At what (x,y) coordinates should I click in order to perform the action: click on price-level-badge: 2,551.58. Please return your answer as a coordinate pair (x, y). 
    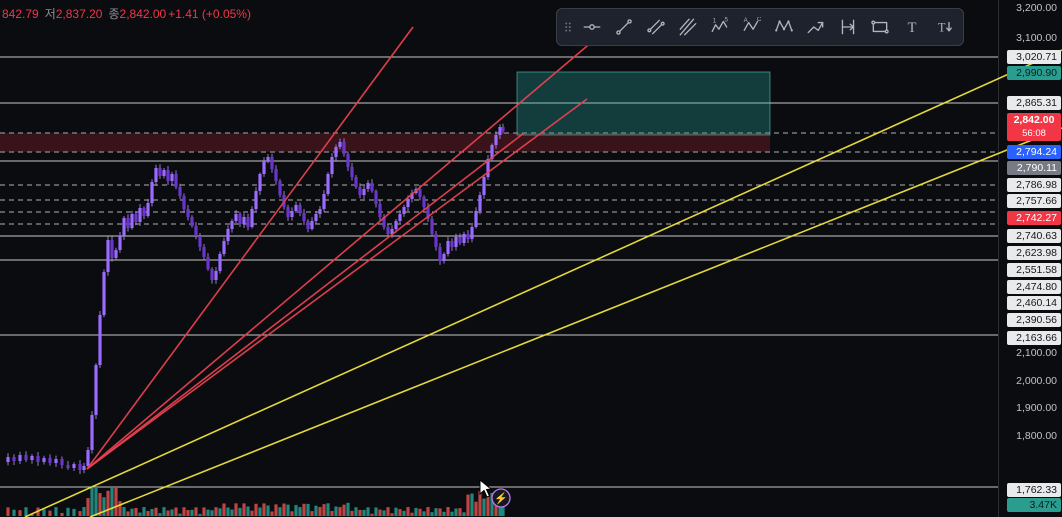
    Looking at the image, I should click on (1034, 270).